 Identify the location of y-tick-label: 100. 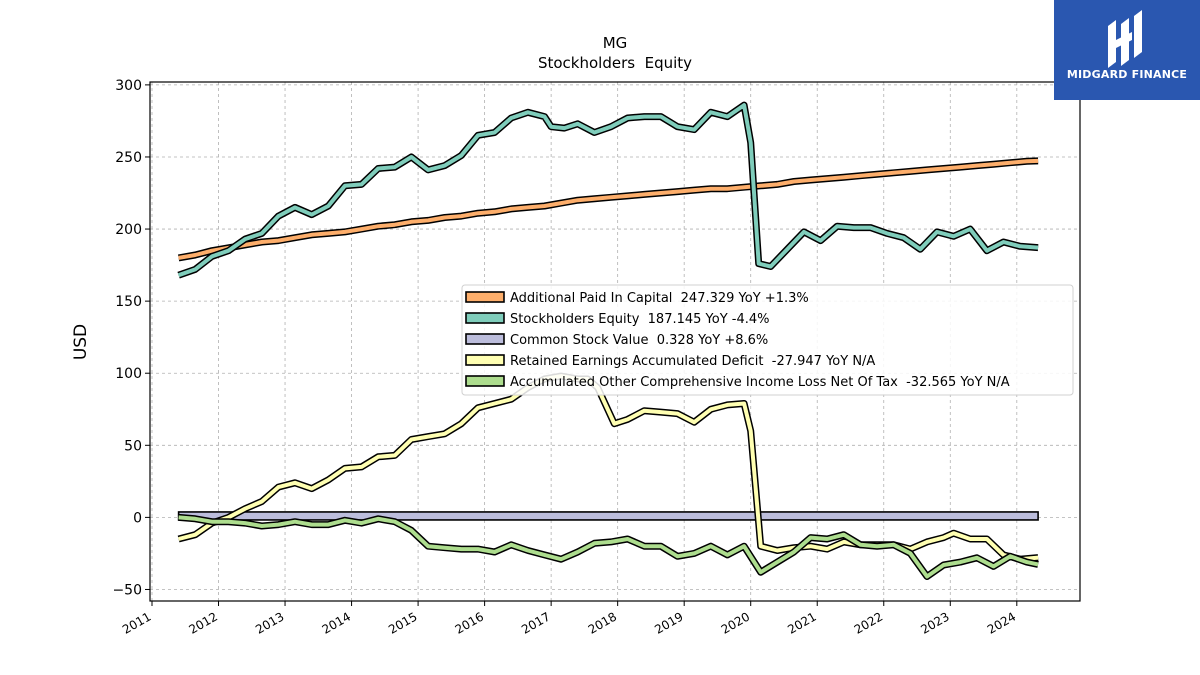
(128, 374).